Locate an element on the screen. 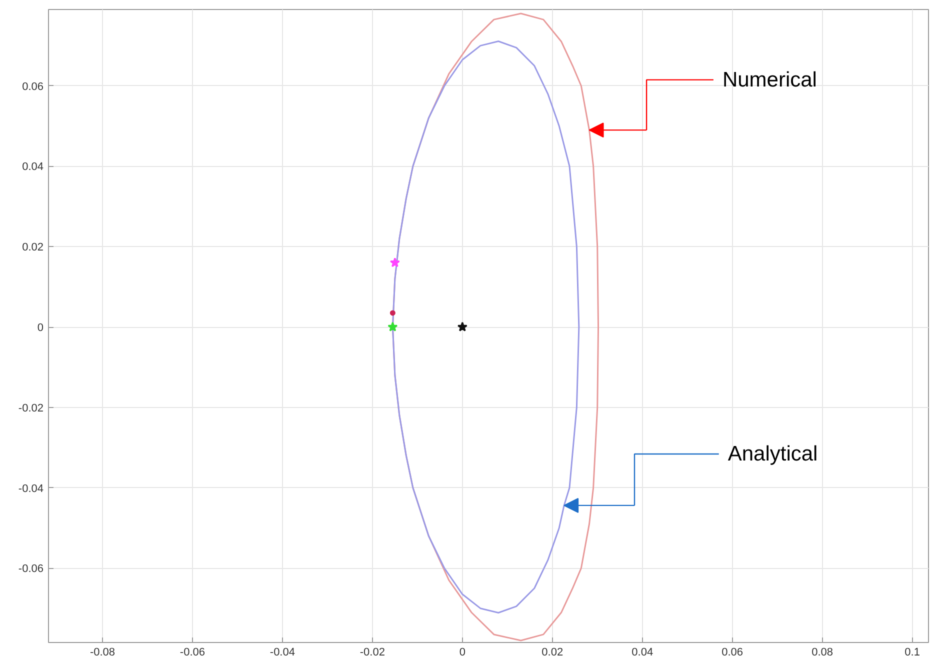  y-tick-label: 0 is located at coordinates (40, 328).